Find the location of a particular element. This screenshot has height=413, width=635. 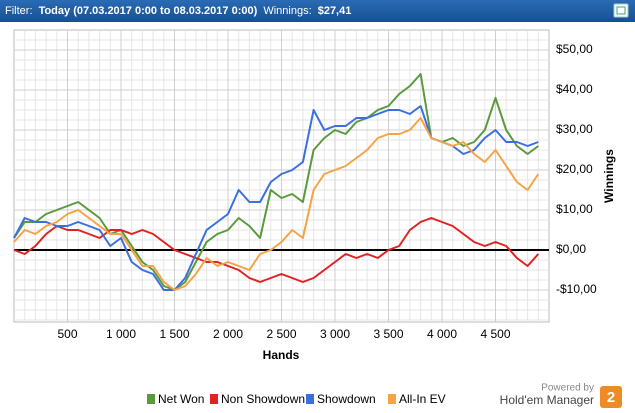

export-icon is located at coordinates (621, 10).